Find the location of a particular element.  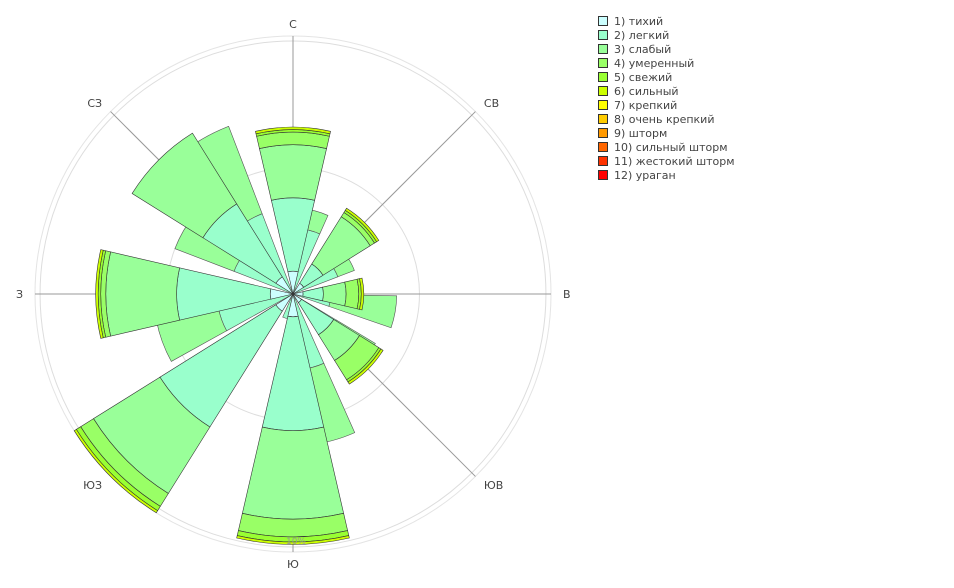

legend-label: 12) ураган is located at coordinates (645, 175).